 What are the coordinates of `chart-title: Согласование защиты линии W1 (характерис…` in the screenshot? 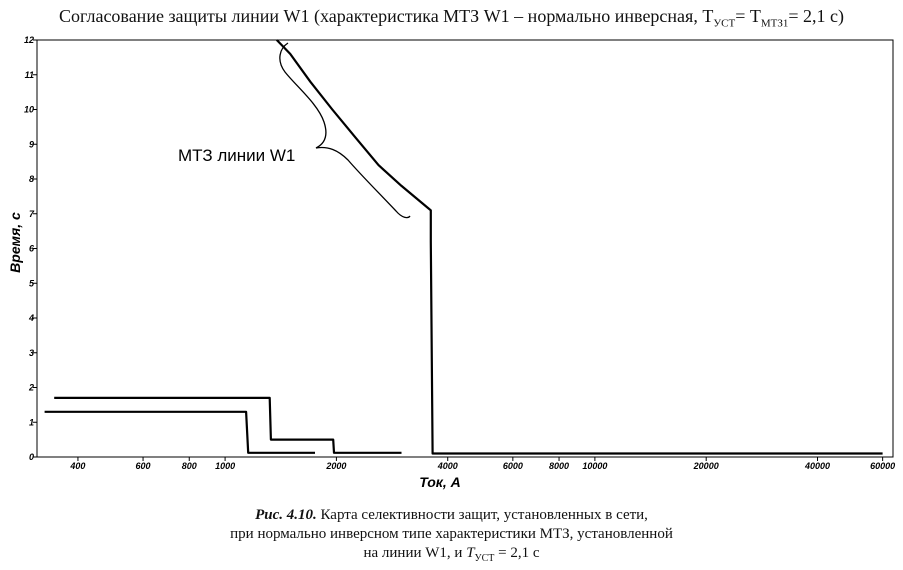 It's located at (451, 18).